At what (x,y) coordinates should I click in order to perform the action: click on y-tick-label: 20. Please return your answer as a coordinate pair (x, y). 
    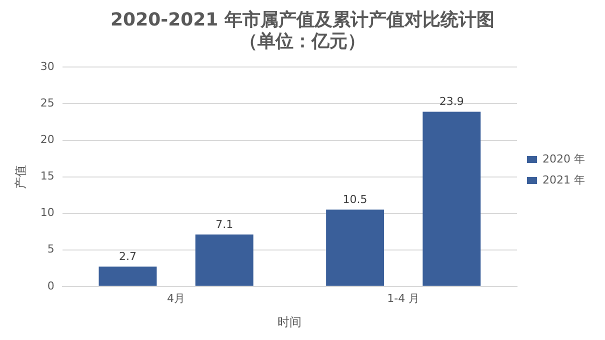
    Looking at the image, I should click on (47, 139).